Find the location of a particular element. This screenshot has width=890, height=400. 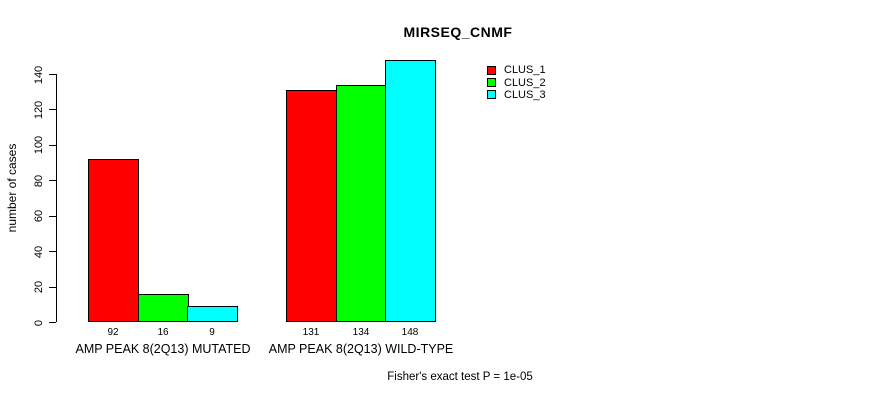

y-axis-line is located at coordinates (56, 198).